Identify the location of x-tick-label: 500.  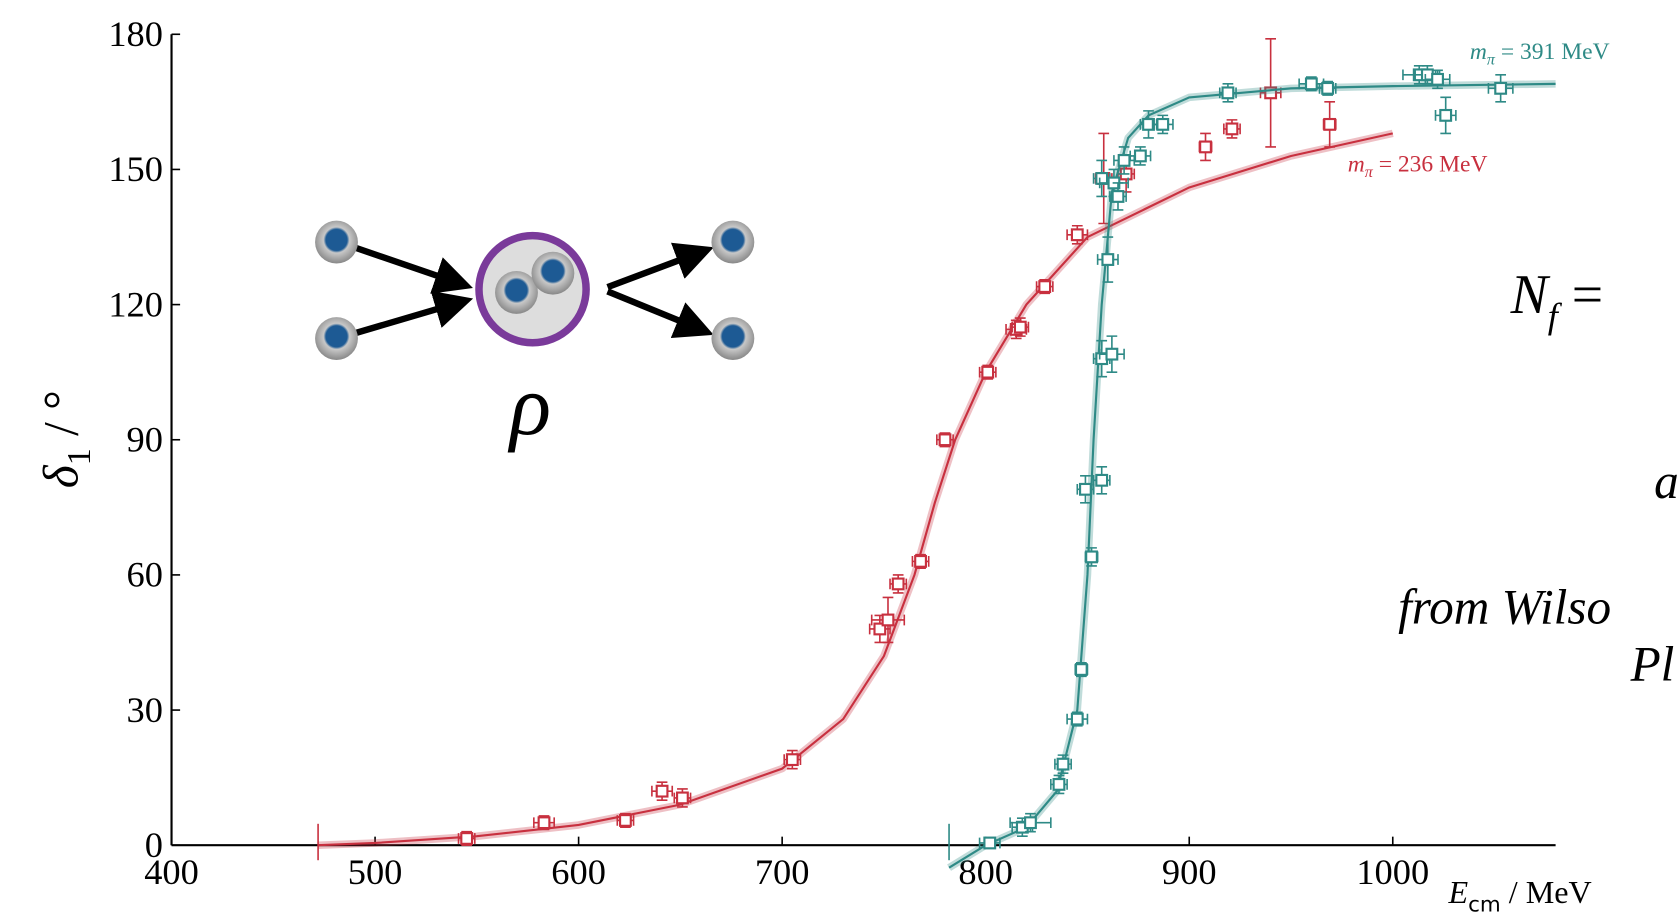
(375, 872).